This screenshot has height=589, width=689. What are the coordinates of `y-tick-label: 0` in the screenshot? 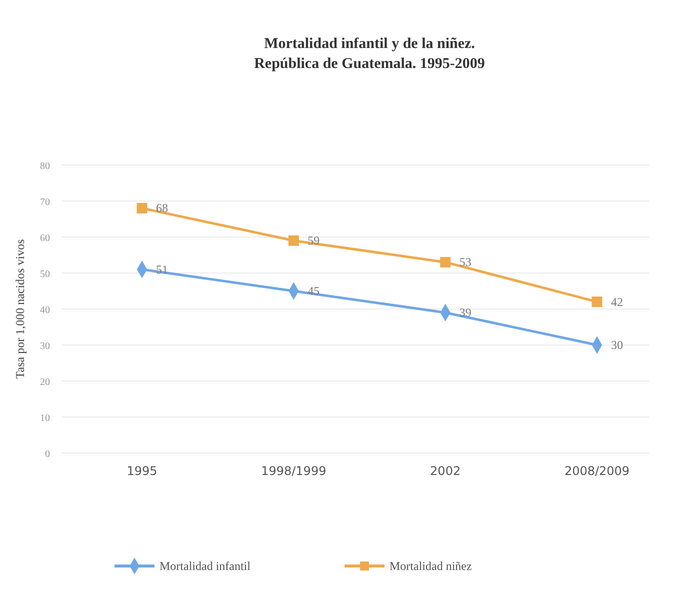 It's located at (47, 454).